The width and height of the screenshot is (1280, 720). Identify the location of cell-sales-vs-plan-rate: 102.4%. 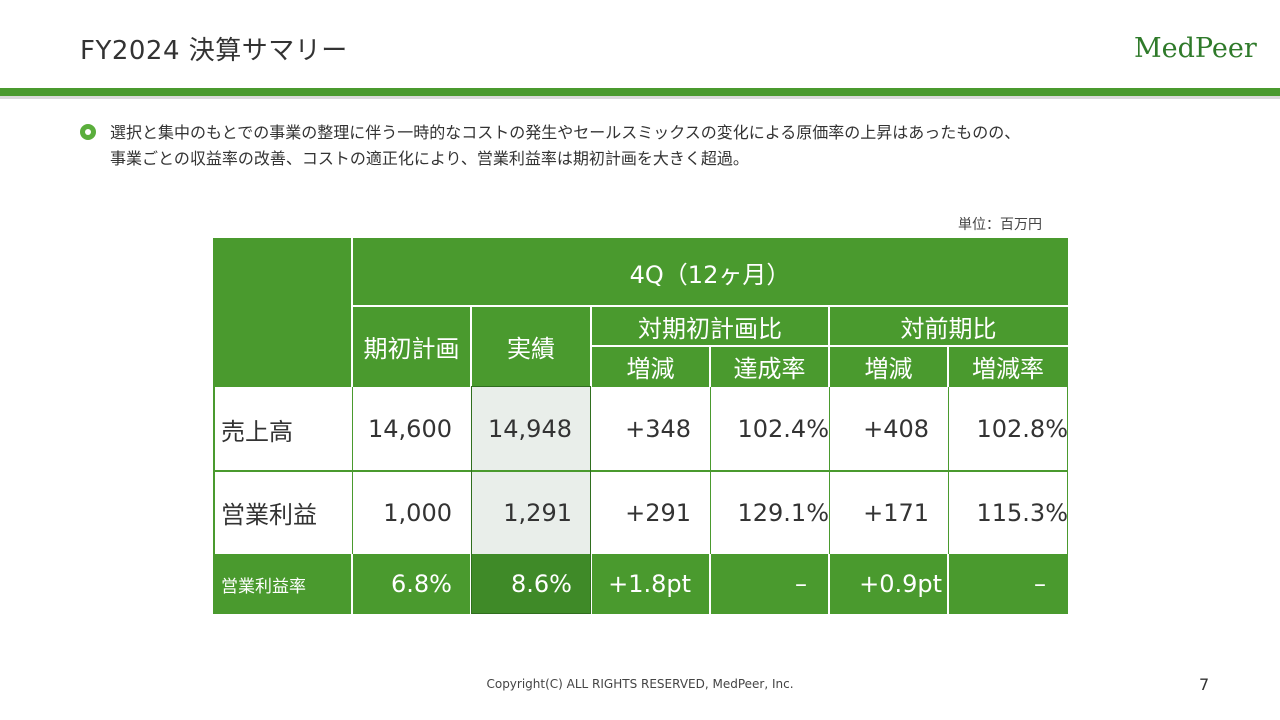
(769, 429).